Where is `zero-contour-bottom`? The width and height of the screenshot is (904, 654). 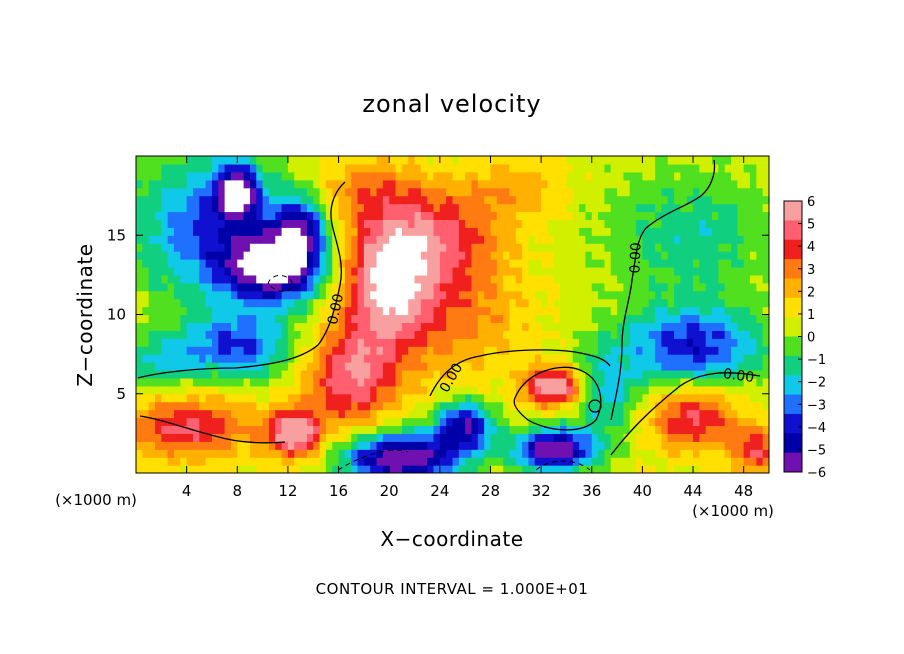 zero-contour-bottom is located at coordinates (212, 429).